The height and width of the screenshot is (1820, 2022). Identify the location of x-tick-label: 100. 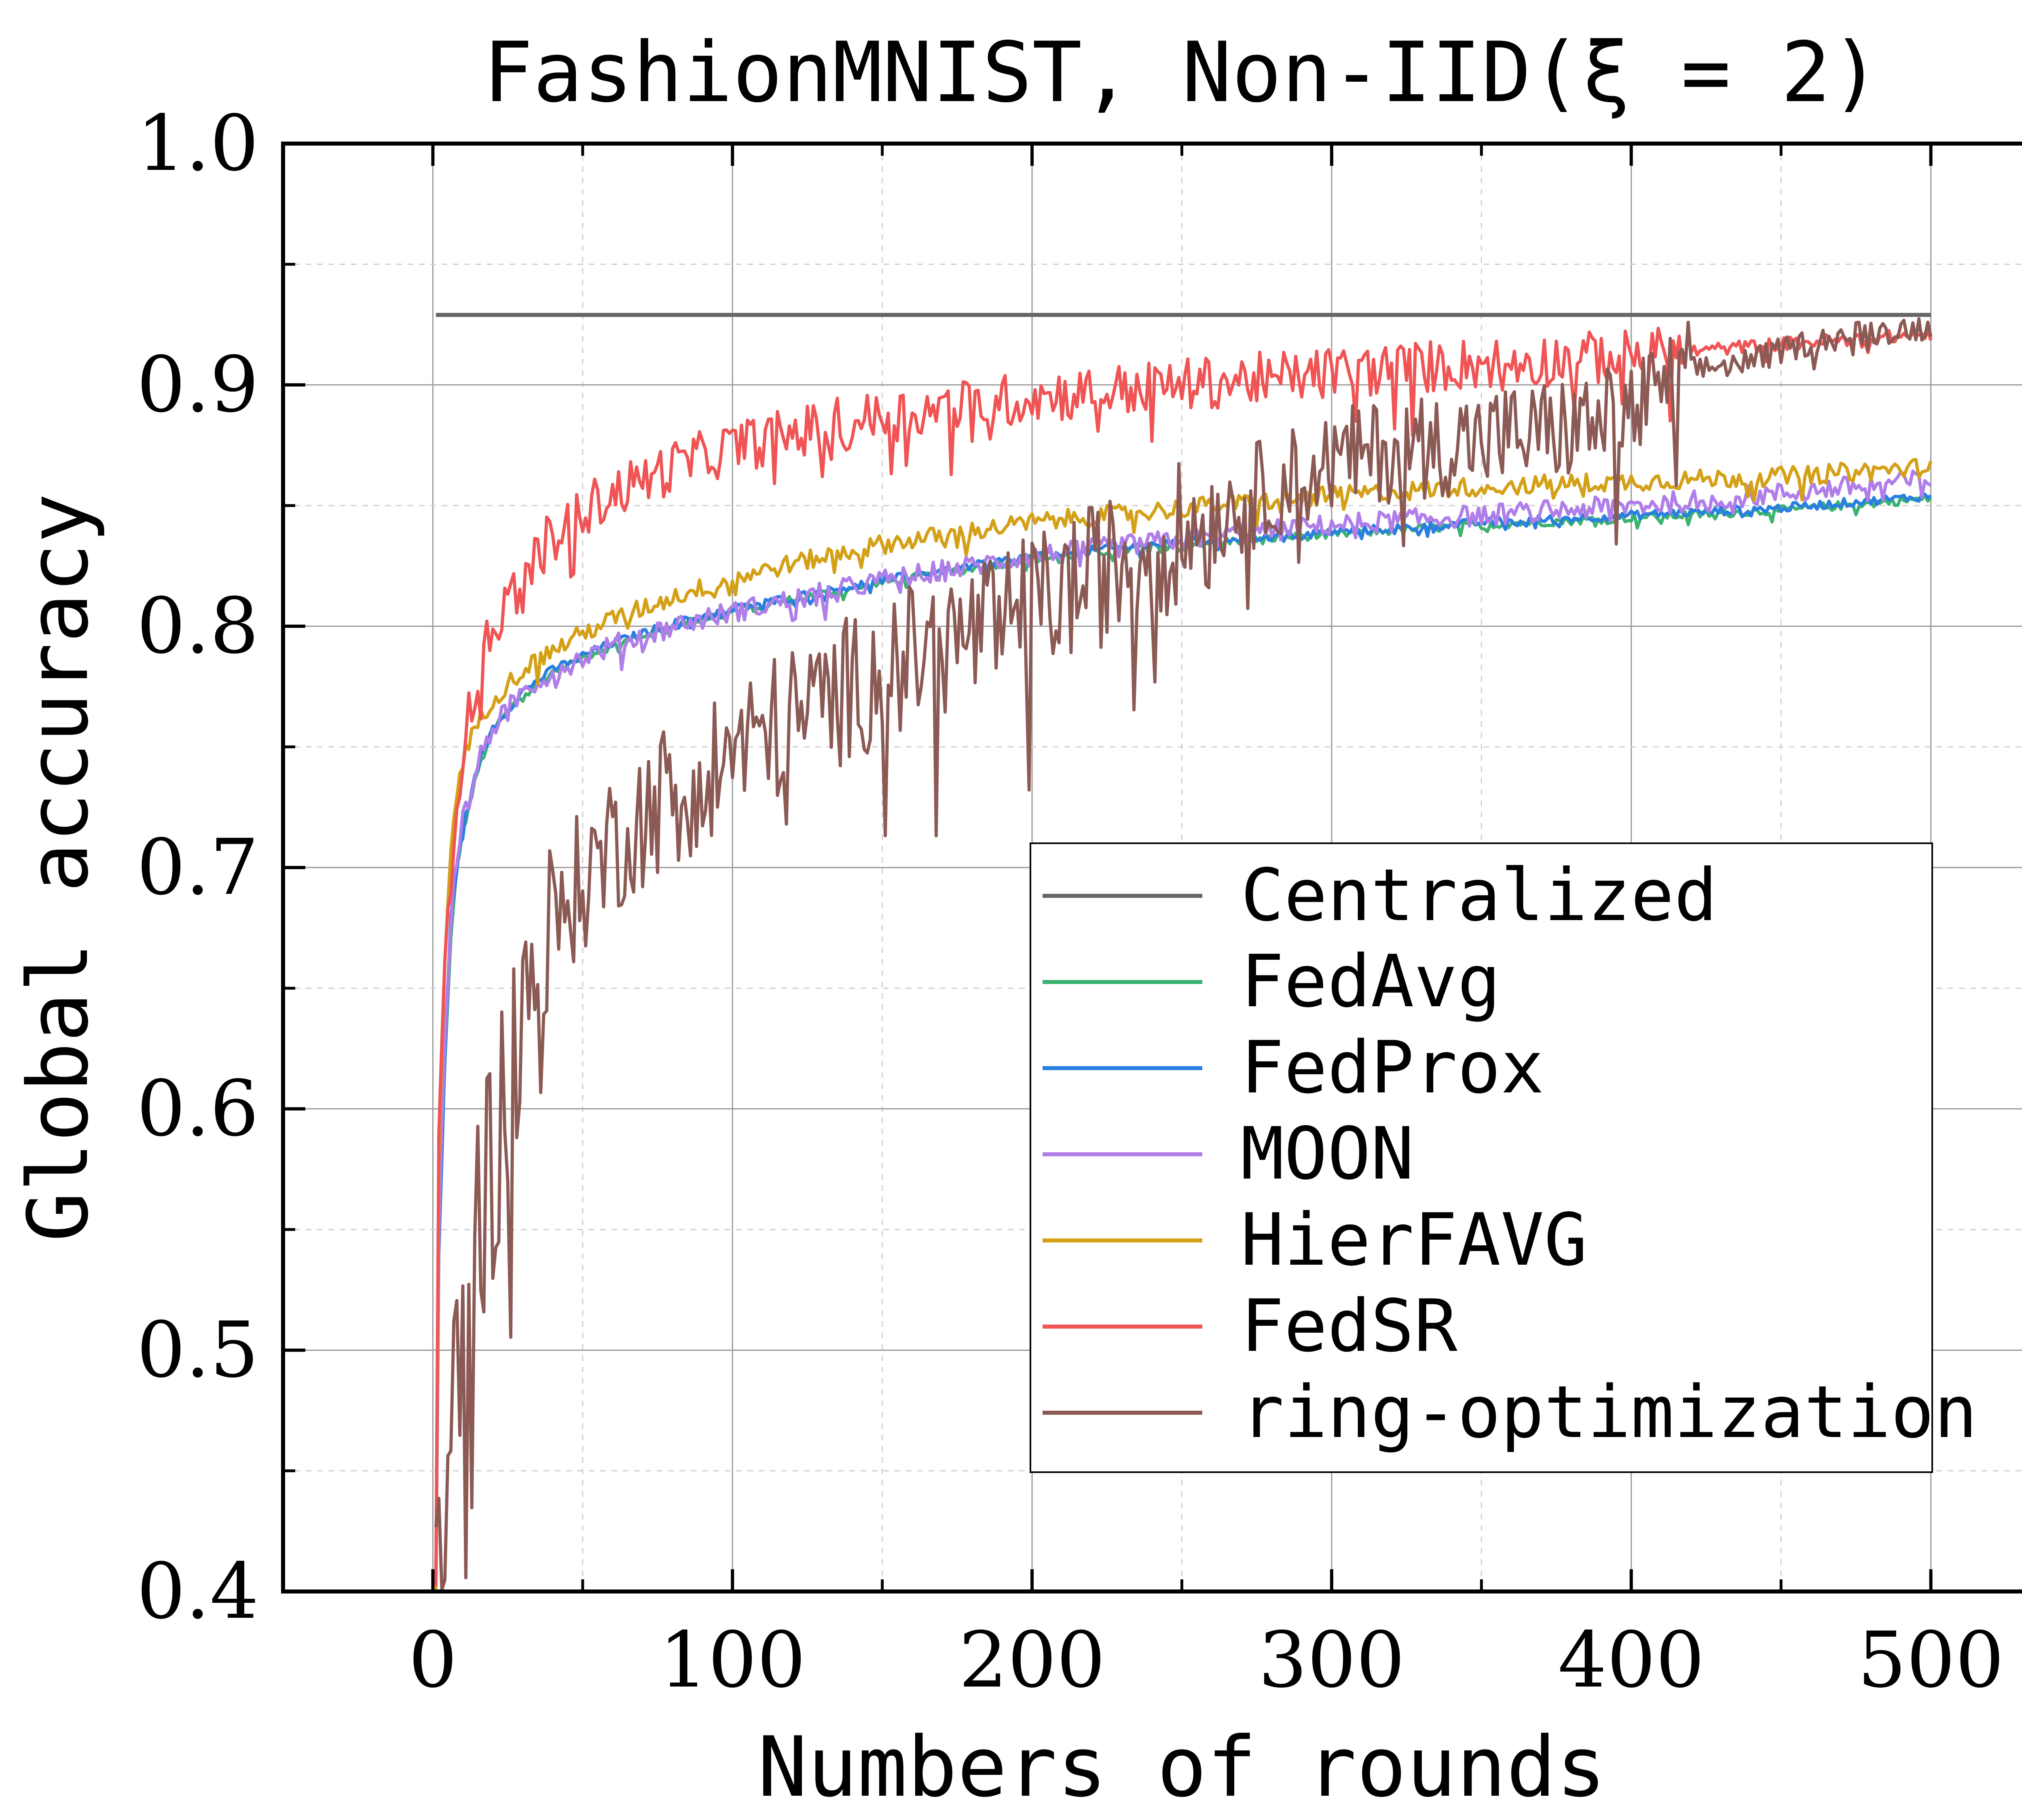
(732, 1660).